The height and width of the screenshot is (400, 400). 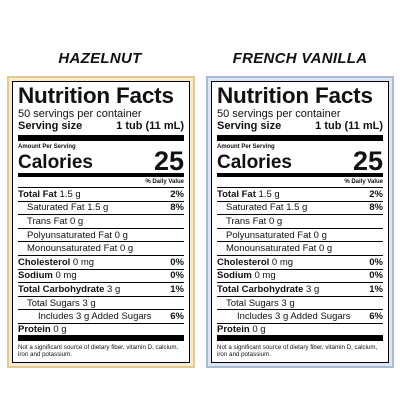 I want to click on flavor-title-hazelnut: HAZELNUT, so click(x=100, y=58).